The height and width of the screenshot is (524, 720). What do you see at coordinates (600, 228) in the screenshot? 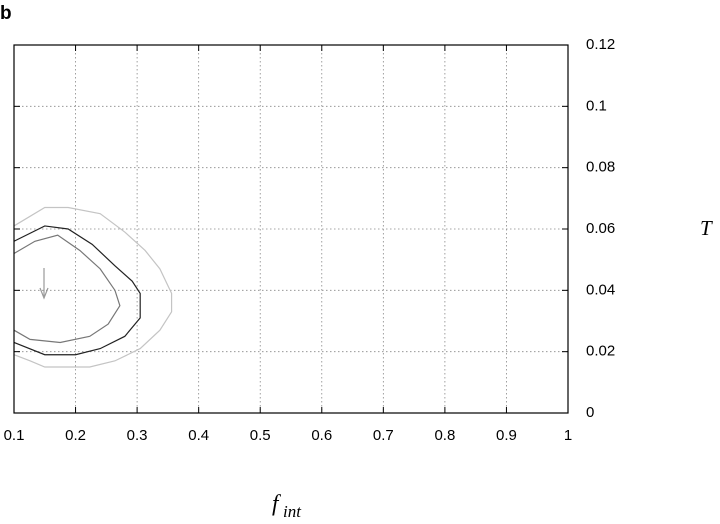
I see `y-tick-label: 0.06` at bounding box center [600, 228].